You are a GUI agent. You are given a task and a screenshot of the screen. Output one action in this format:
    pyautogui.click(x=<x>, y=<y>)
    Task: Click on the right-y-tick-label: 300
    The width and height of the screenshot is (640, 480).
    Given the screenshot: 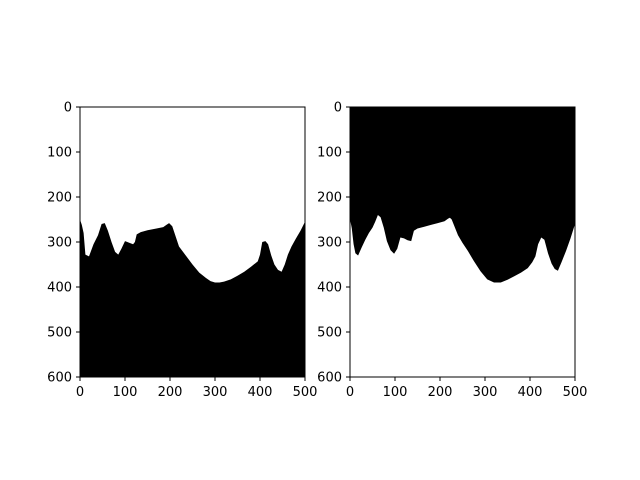 What is the action you would take?
    pyautogui.click(x=329, y=243)
    